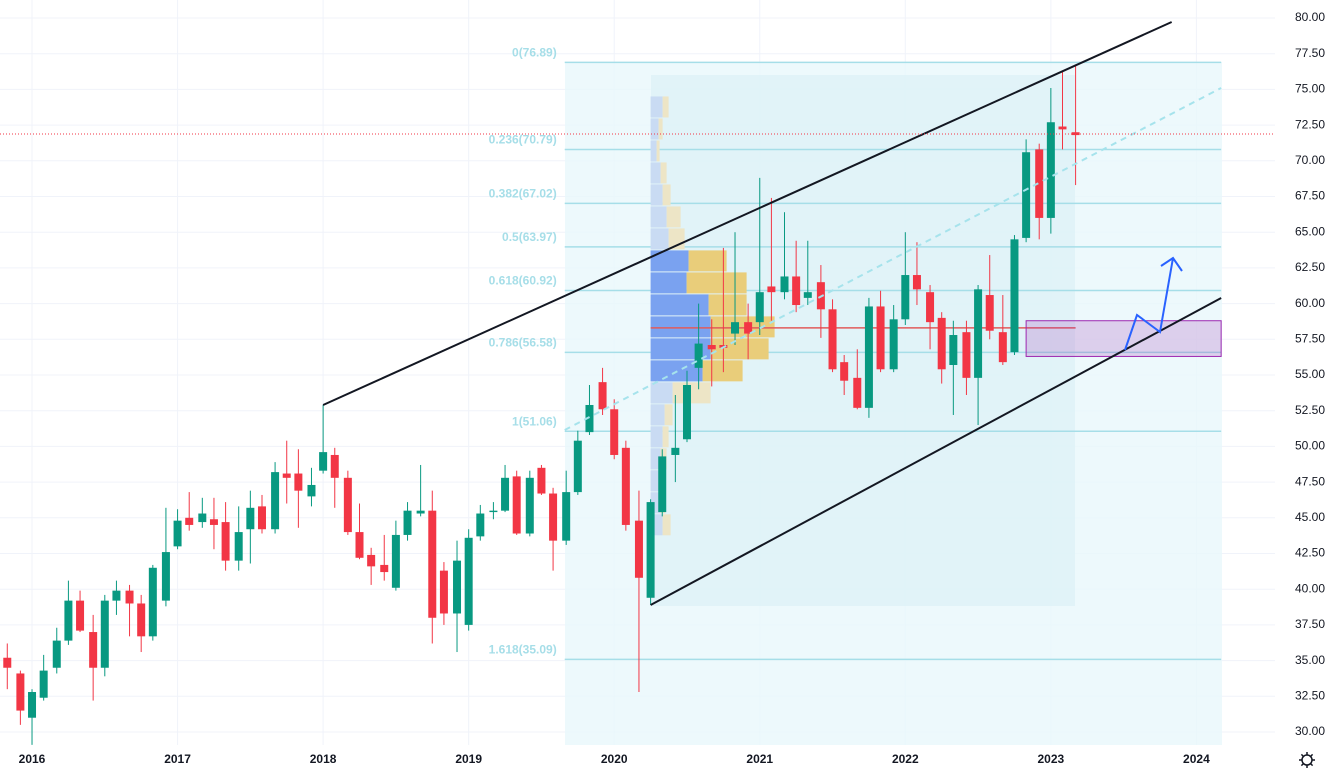 The height and width of the screenshot is (773, 1332). What do you see at coordinates (1310, 481) in the screenshot?
I see `y-tick-label: 47.50` at bounding box center [1310, 481].